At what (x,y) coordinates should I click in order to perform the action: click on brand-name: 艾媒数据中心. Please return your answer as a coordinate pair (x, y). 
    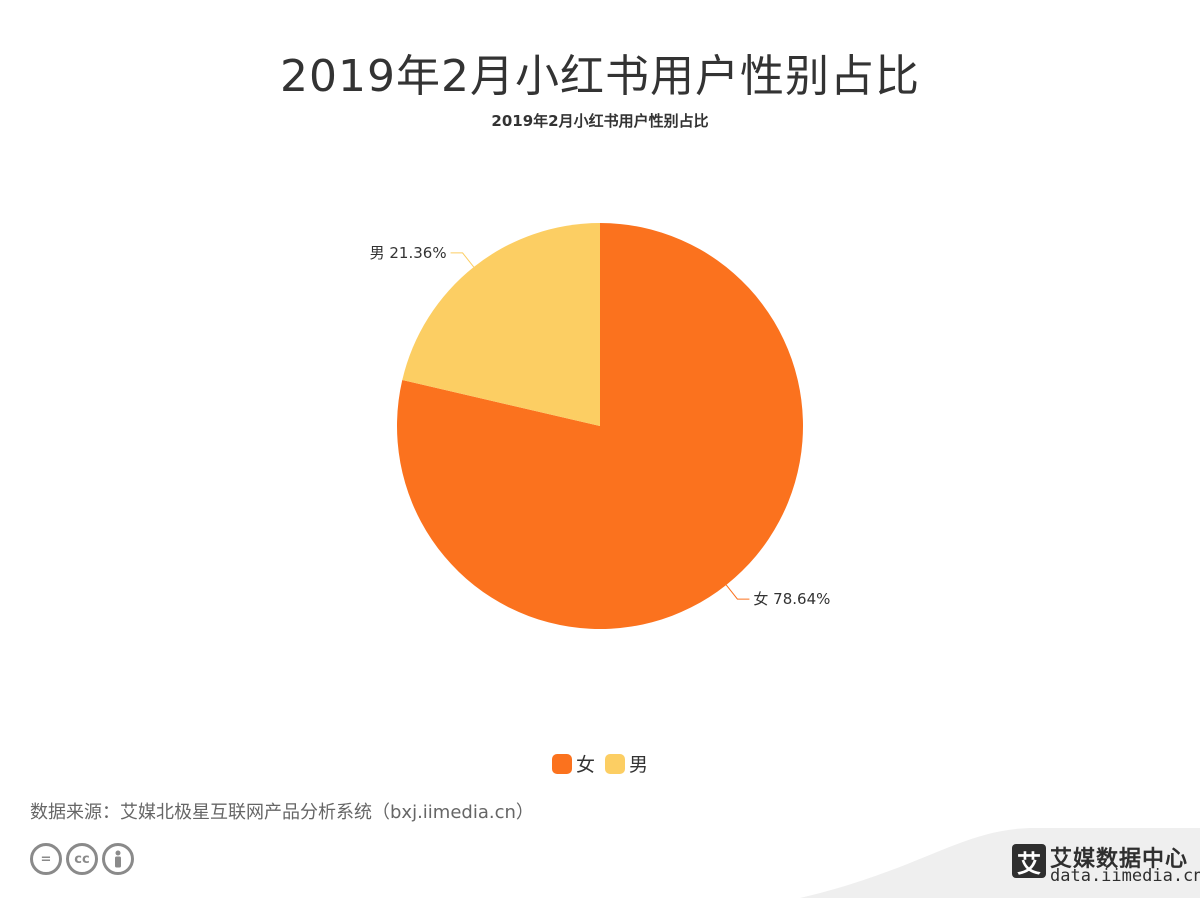
    Looking at the image, I should click on (1119, 859).